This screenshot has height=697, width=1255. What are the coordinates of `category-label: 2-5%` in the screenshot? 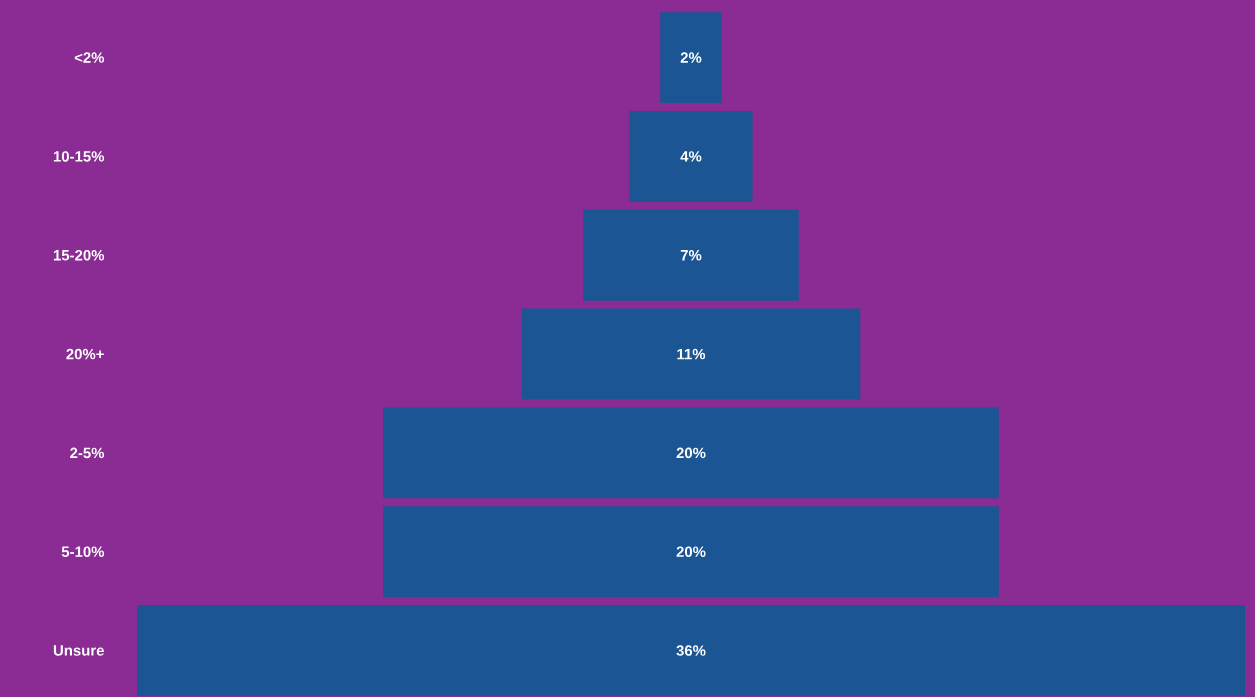 It's located at (87, 453).